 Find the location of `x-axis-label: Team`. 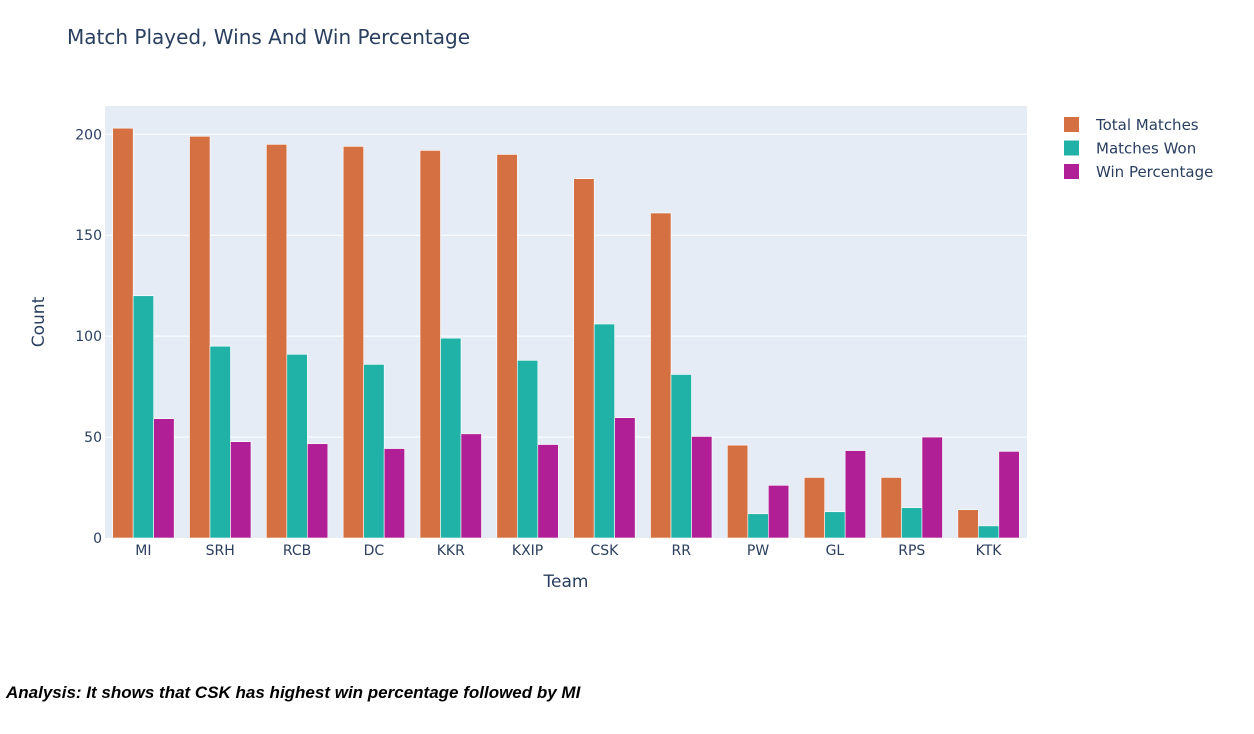

x-axis-label: Team is located at coordinates (566, 582).